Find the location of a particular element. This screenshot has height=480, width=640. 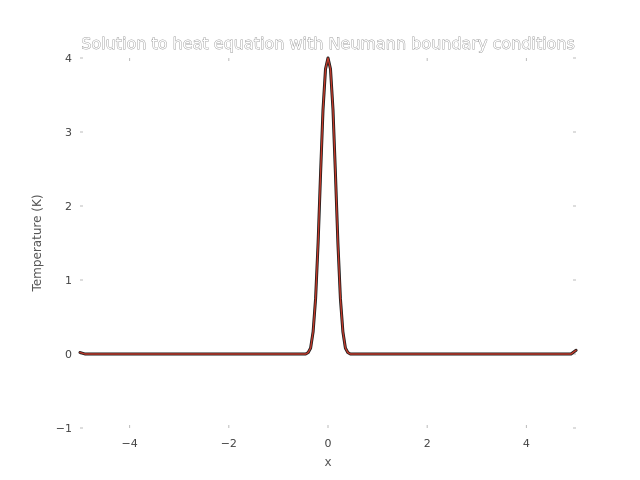

y-tick-label: 1 is located at coordinates (68, 280).